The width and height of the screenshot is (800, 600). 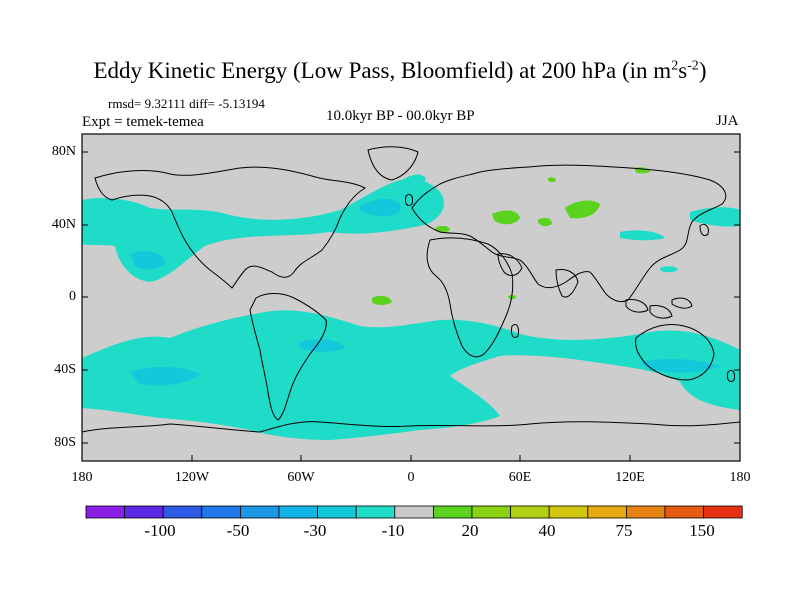 What do you see at coordinates (393, 530) in the screenshot?
I see `colorbar-label: -10` at bounding box center [393, 530].